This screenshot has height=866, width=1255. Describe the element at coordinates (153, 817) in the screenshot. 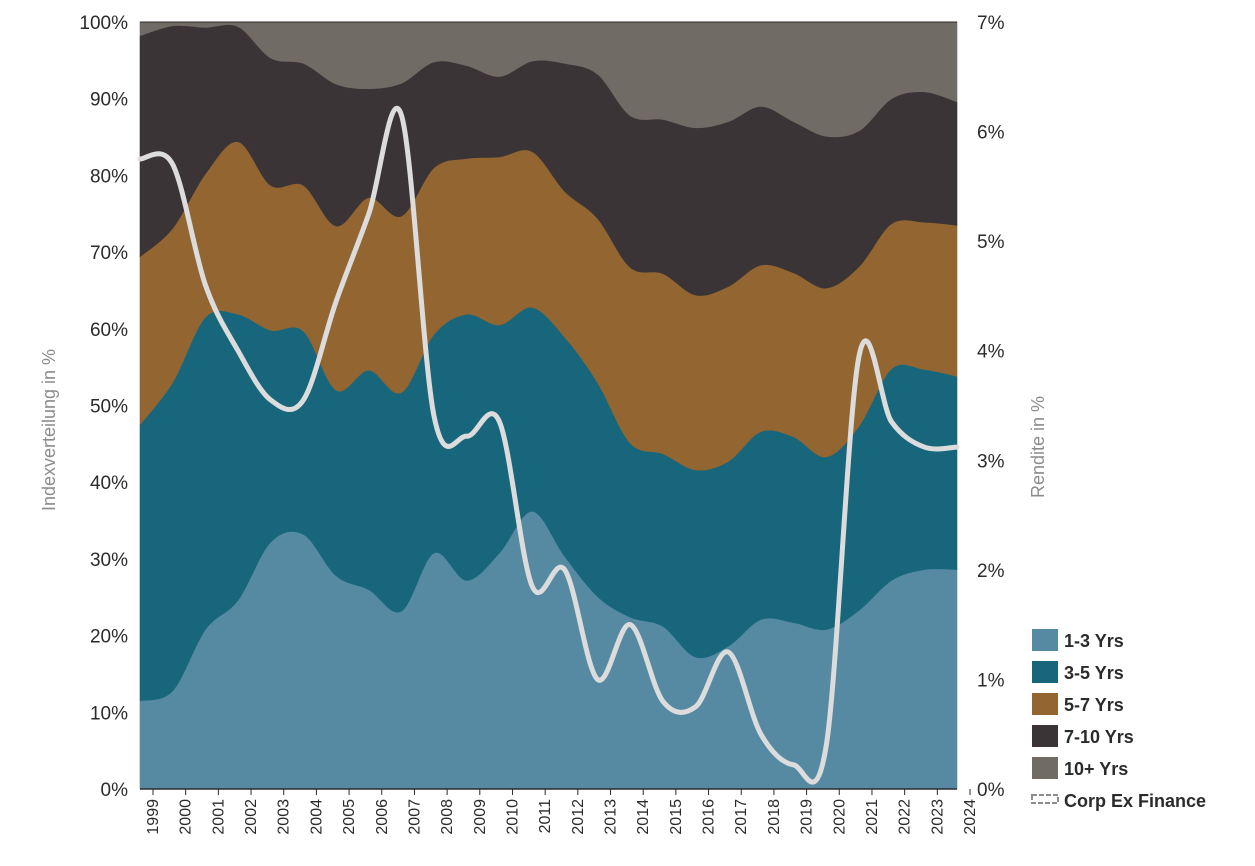

I see `x-tick-label: 1999` at that location.